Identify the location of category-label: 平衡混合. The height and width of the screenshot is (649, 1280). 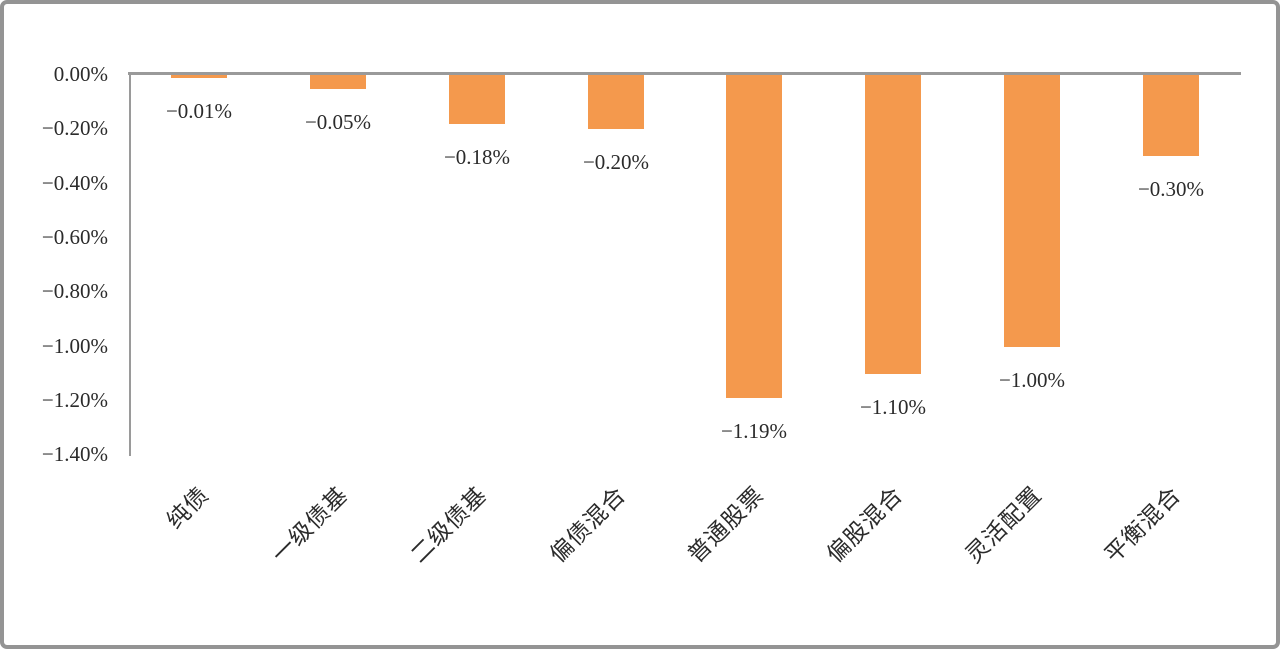
(1143, 525).